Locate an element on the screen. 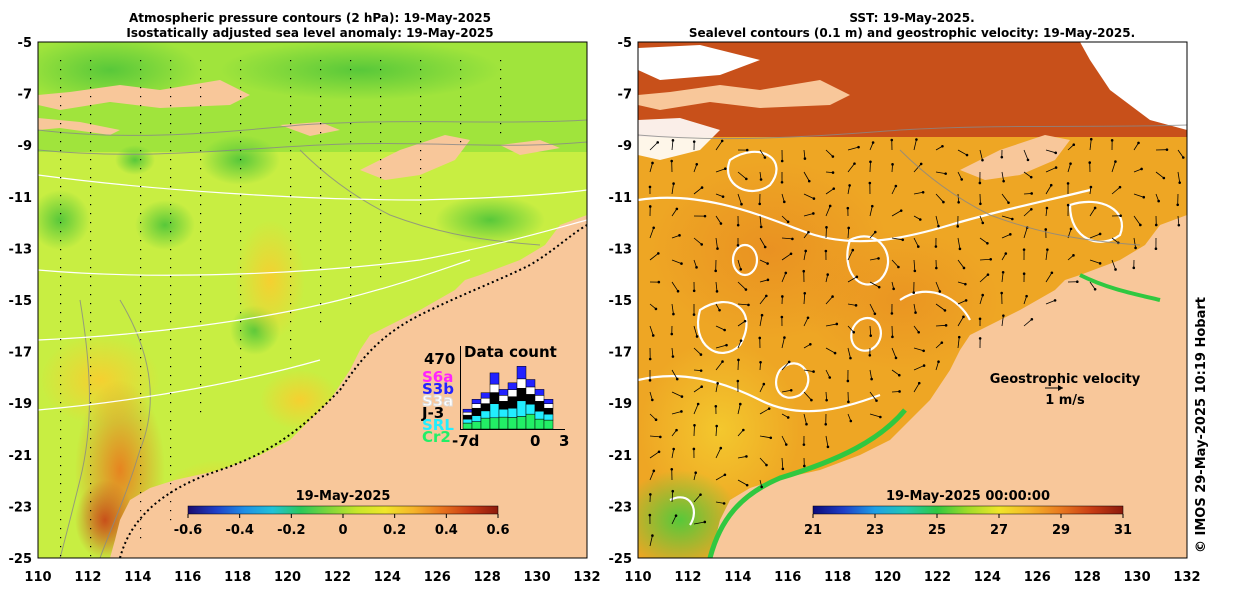  sla-colorbar-bar is located at coordinates (343, 510).